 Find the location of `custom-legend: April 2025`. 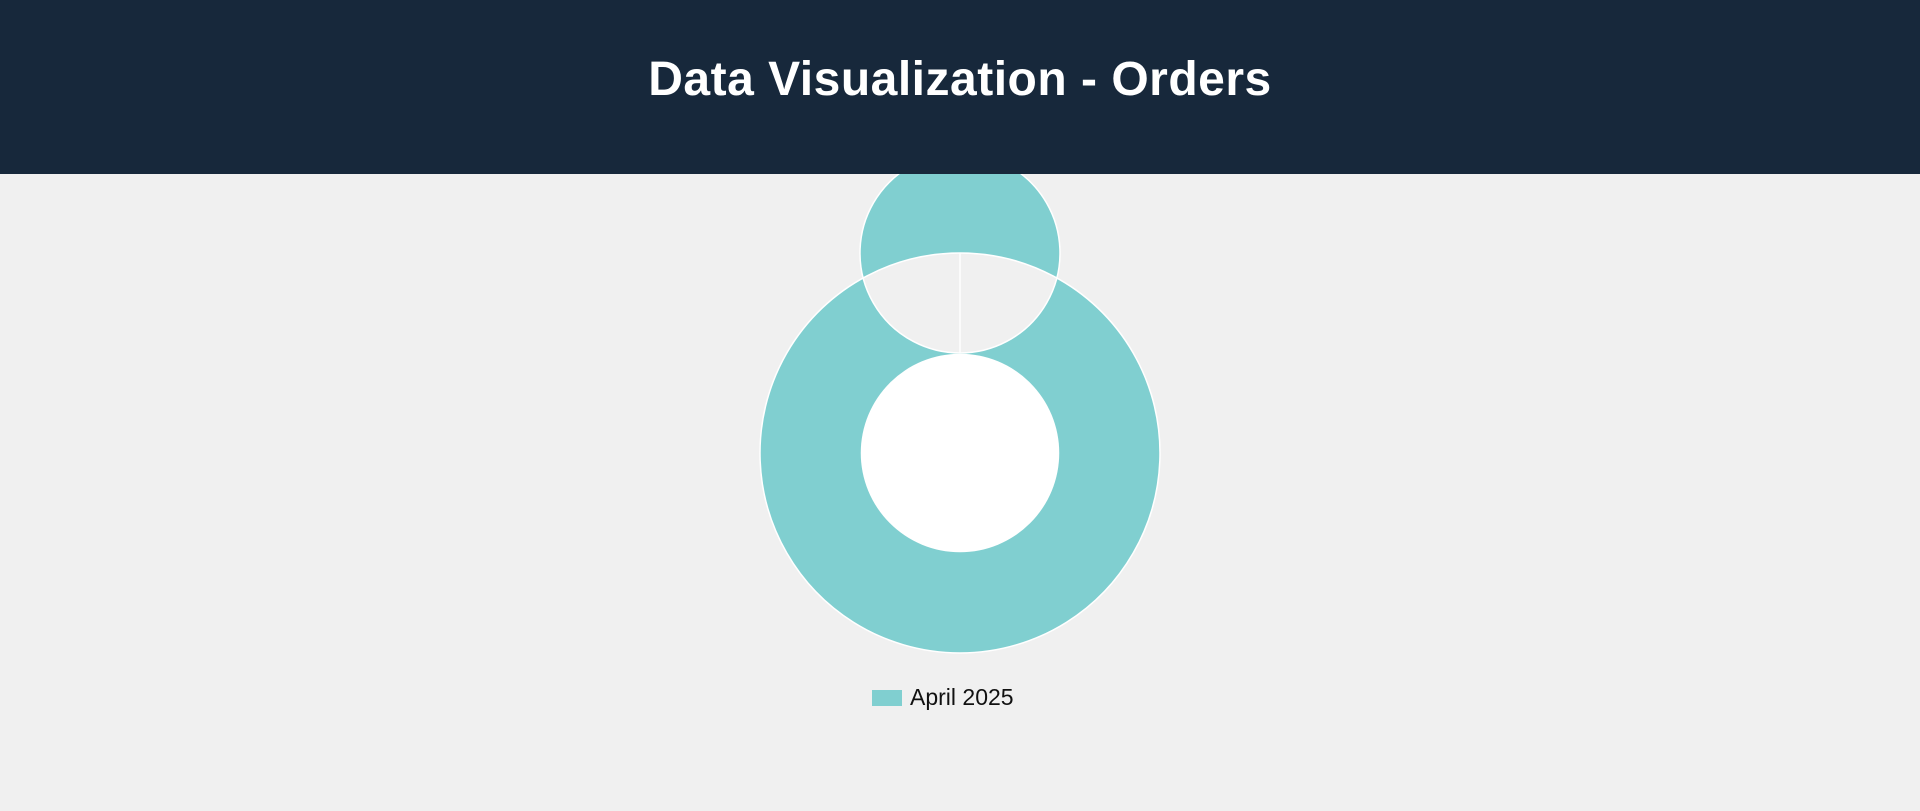

custom-legend: April 2025 is located at coordinates (943, 697).